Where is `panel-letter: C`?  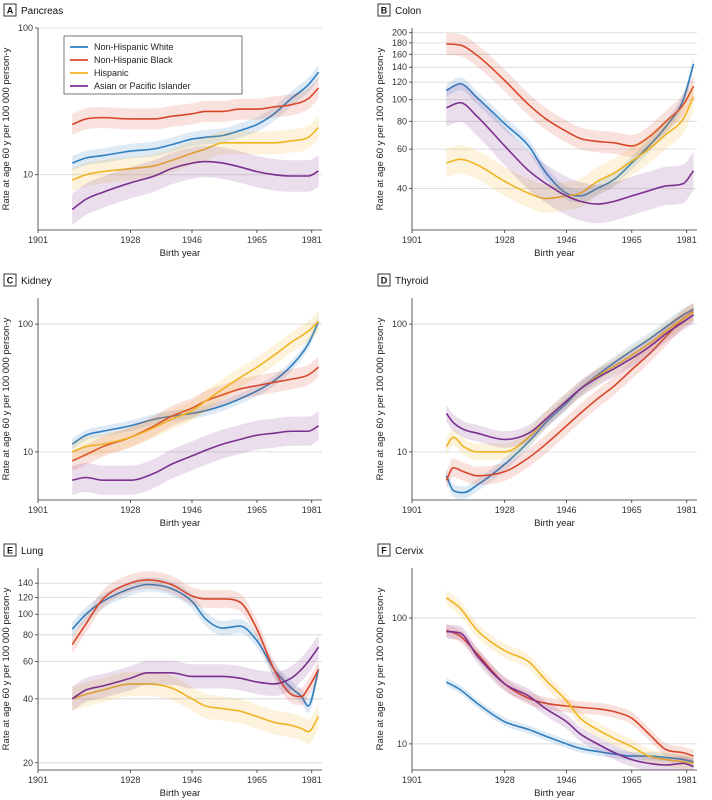
panel-letter: C is located at coordinates (10, 281).